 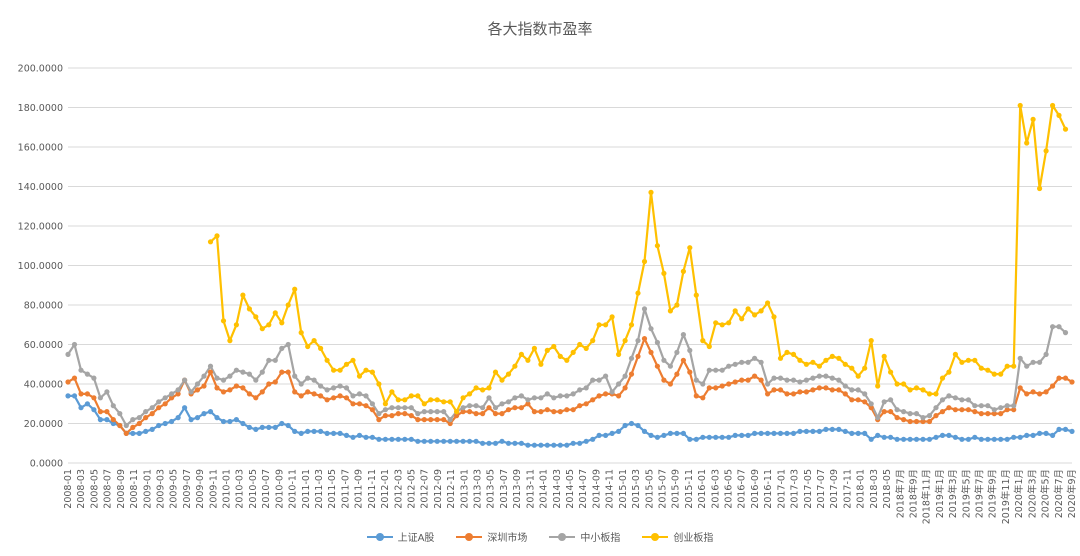 I want to click on x-tick-label: 2014-07, so click(x=583, y=489).